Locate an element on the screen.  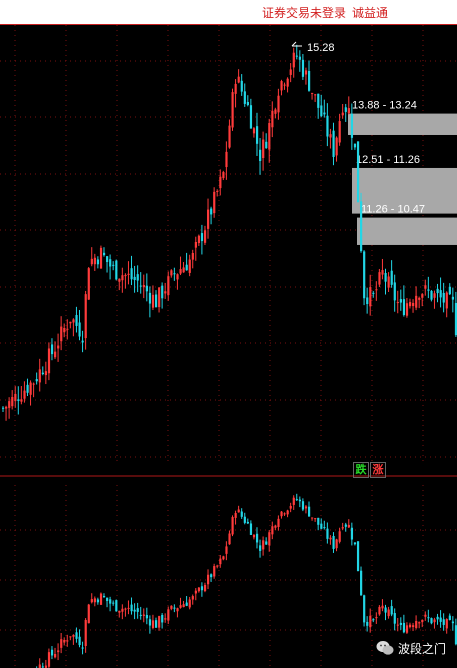
zhang-button: 涨 is located at coordinates (378, 470).